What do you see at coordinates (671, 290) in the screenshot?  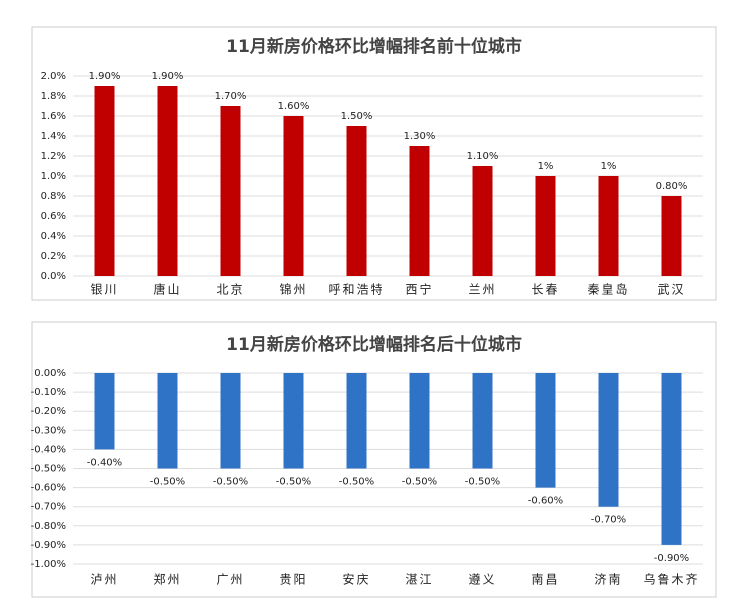 I see `x-tick-label: 武汉` at bounding box center [671, 290].